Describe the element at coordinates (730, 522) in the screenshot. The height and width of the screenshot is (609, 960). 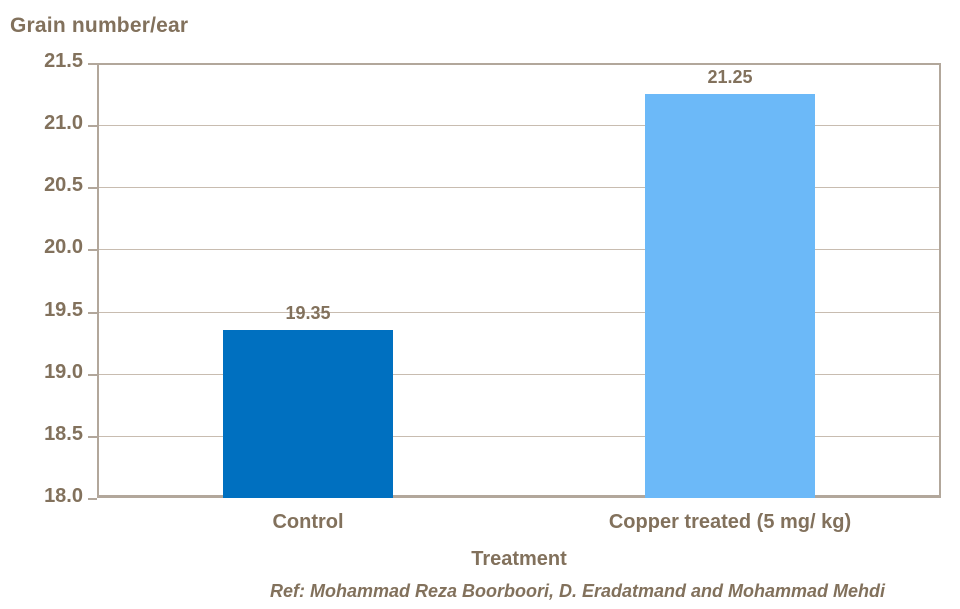
I see `x-category-label: Copper treated (5 mg/ kg)` at that location.